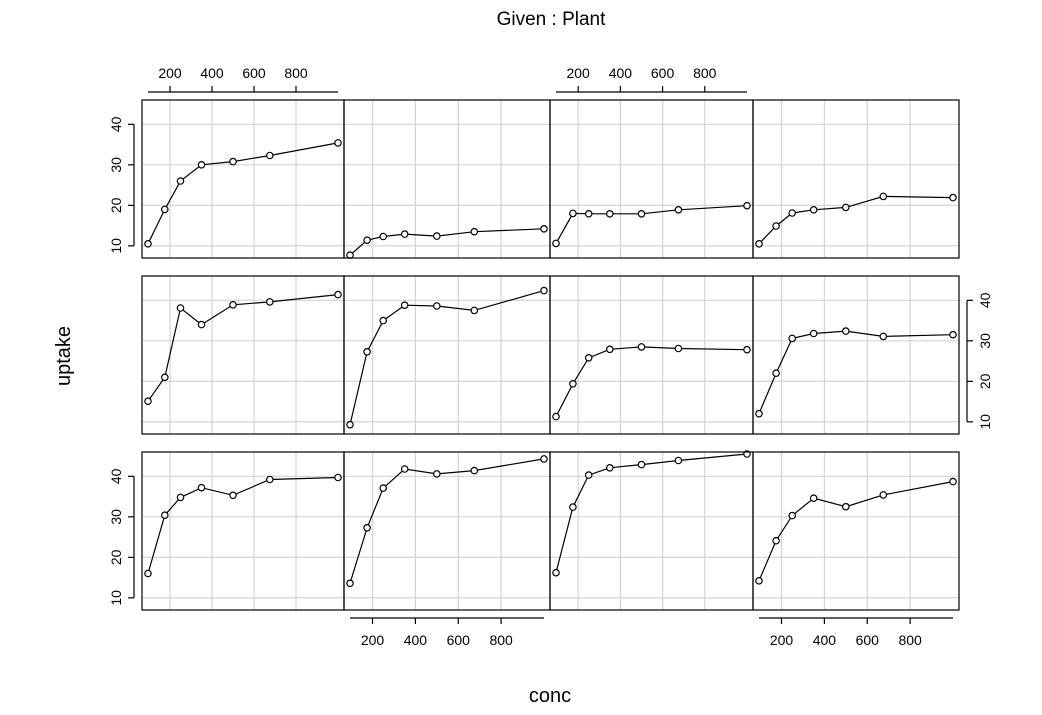 This screenshot has height=715, width=1042. I want to click on y-axis-label: uptake, so click(64, 356).